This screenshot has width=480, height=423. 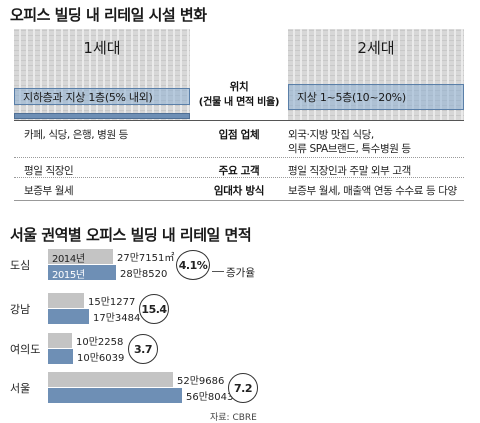 I want to click on gen2-label: 2세대, so click(x=376, y=48).